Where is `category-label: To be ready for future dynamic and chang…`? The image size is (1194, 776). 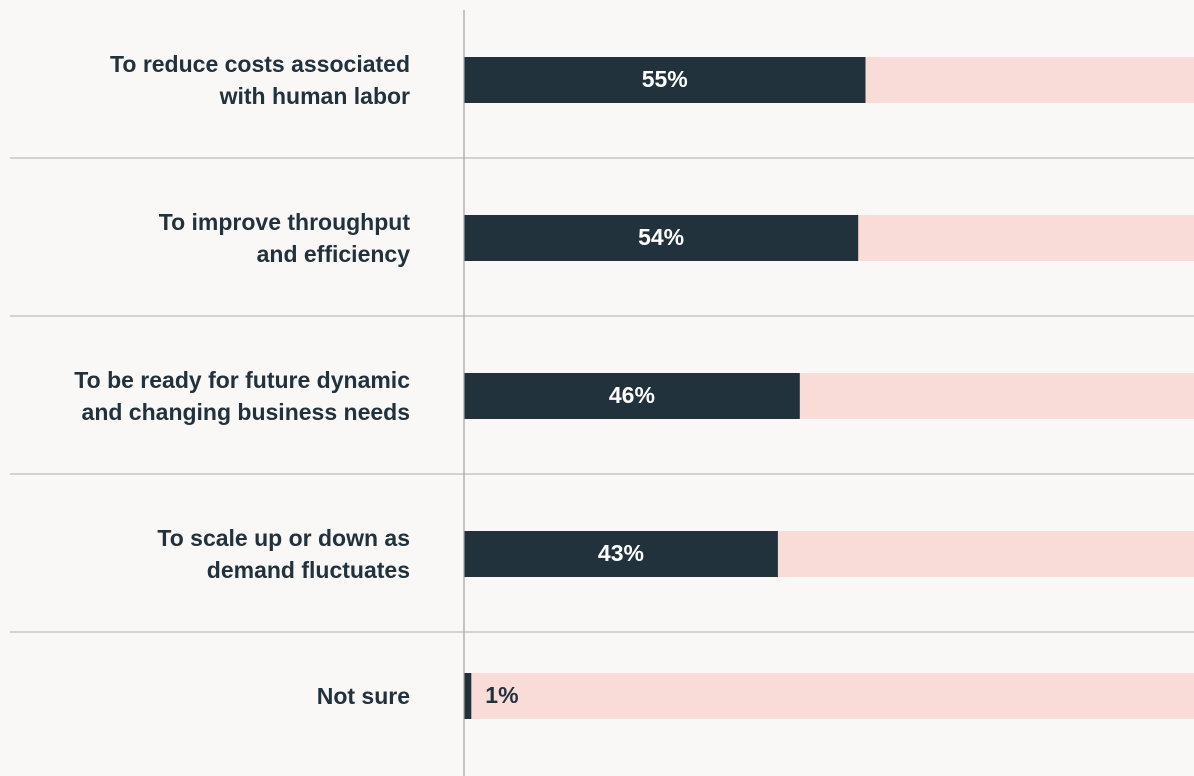 category-label: To be ready for future dynamic and chang… is located at coordinates (242, 396).